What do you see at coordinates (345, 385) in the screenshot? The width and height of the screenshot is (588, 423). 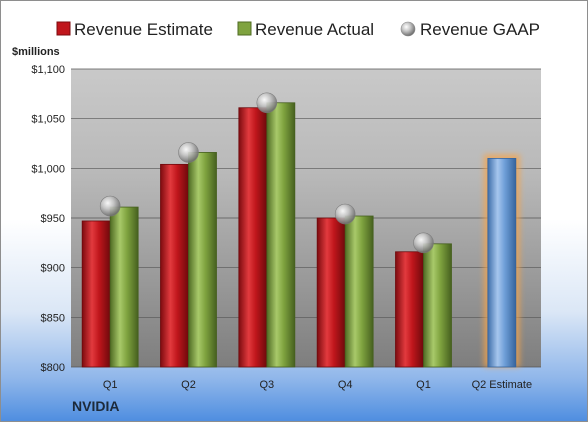 I see `x-tick-label: Q4` at bounding box center [345, 385].